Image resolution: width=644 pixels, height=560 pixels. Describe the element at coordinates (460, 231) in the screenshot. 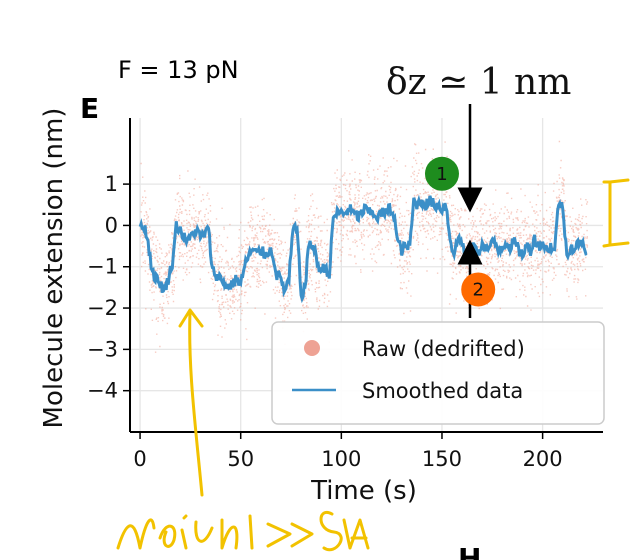

I see `step-markers: 12` at that location.